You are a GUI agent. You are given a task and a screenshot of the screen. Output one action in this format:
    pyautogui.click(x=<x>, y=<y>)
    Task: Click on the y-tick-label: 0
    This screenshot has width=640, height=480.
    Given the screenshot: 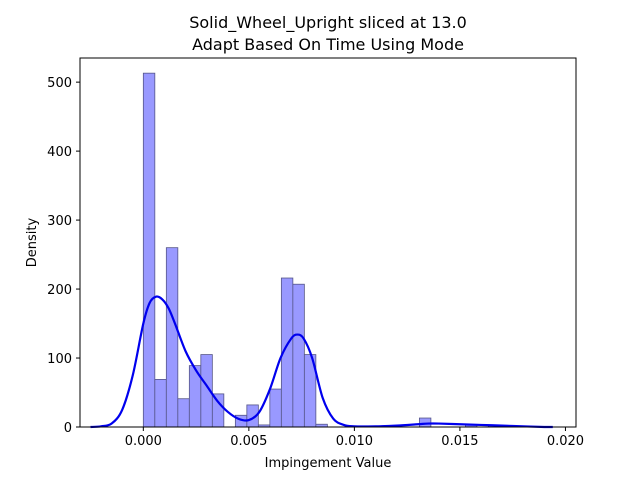 What is the action you would take?
    pyautogui.click(x=68, y=428)
    